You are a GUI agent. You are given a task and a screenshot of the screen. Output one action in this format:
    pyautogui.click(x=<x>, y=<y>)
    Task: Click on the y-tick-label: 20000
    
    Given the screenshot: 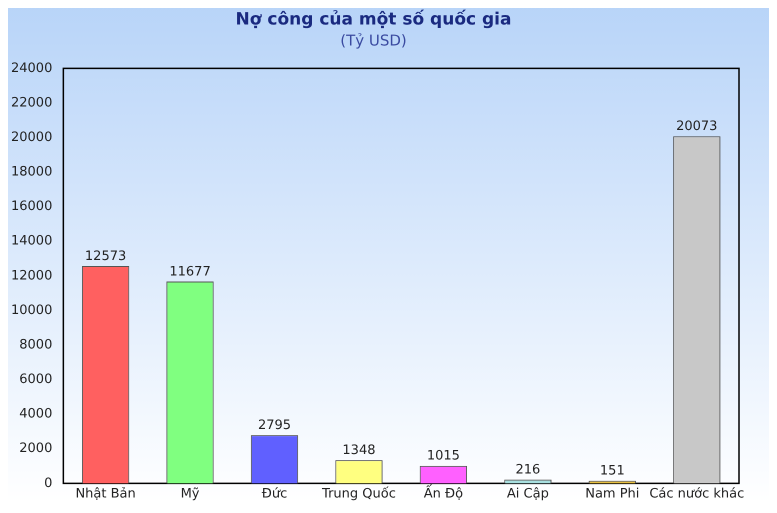 What is the action you would take?
    pyautogui.click(x=31, y=137)
    